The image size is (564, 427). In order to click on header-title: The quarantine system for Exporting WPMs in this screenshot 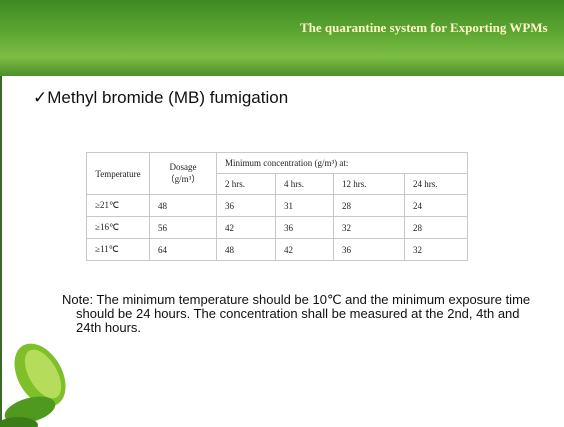, I will do `click(424, 27)`.